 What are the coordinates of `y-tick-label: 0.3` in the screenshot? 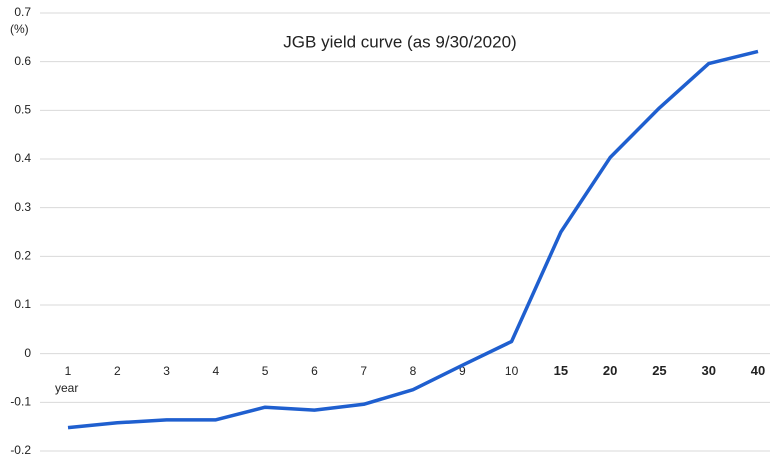 It's located at (22, 207).